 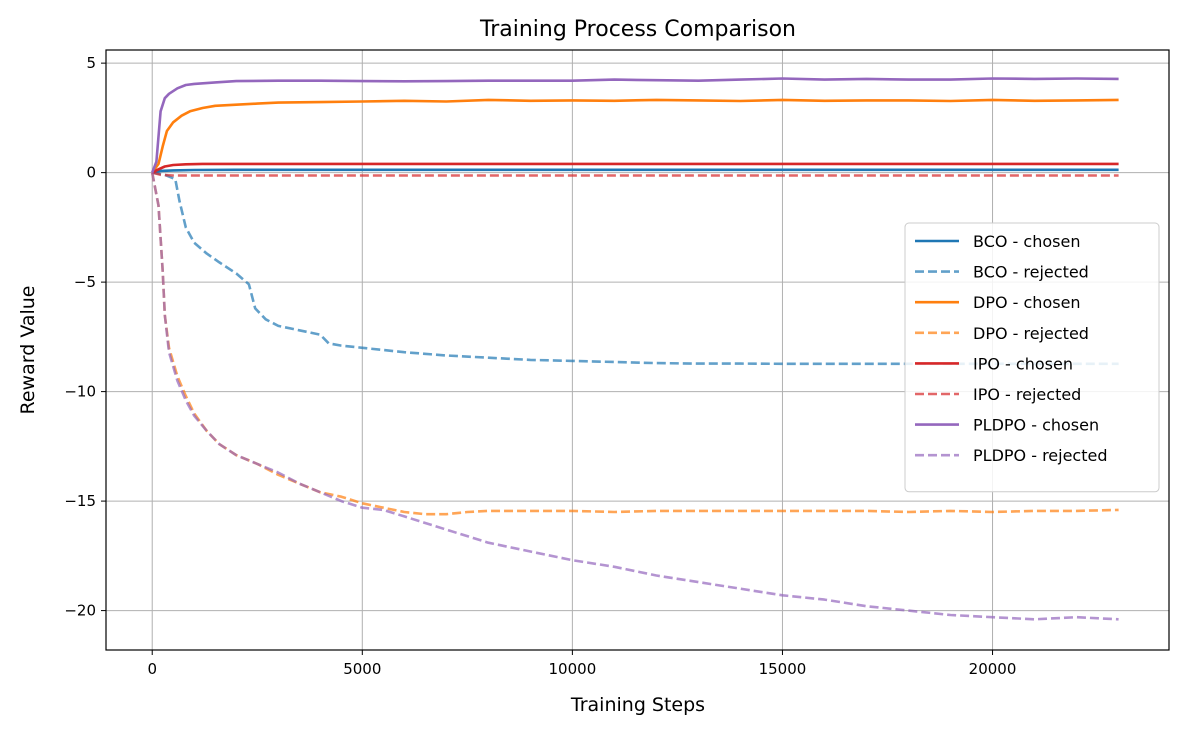 I want to click on chart-title: Training Process Comparison, so click(x=637, y=29).